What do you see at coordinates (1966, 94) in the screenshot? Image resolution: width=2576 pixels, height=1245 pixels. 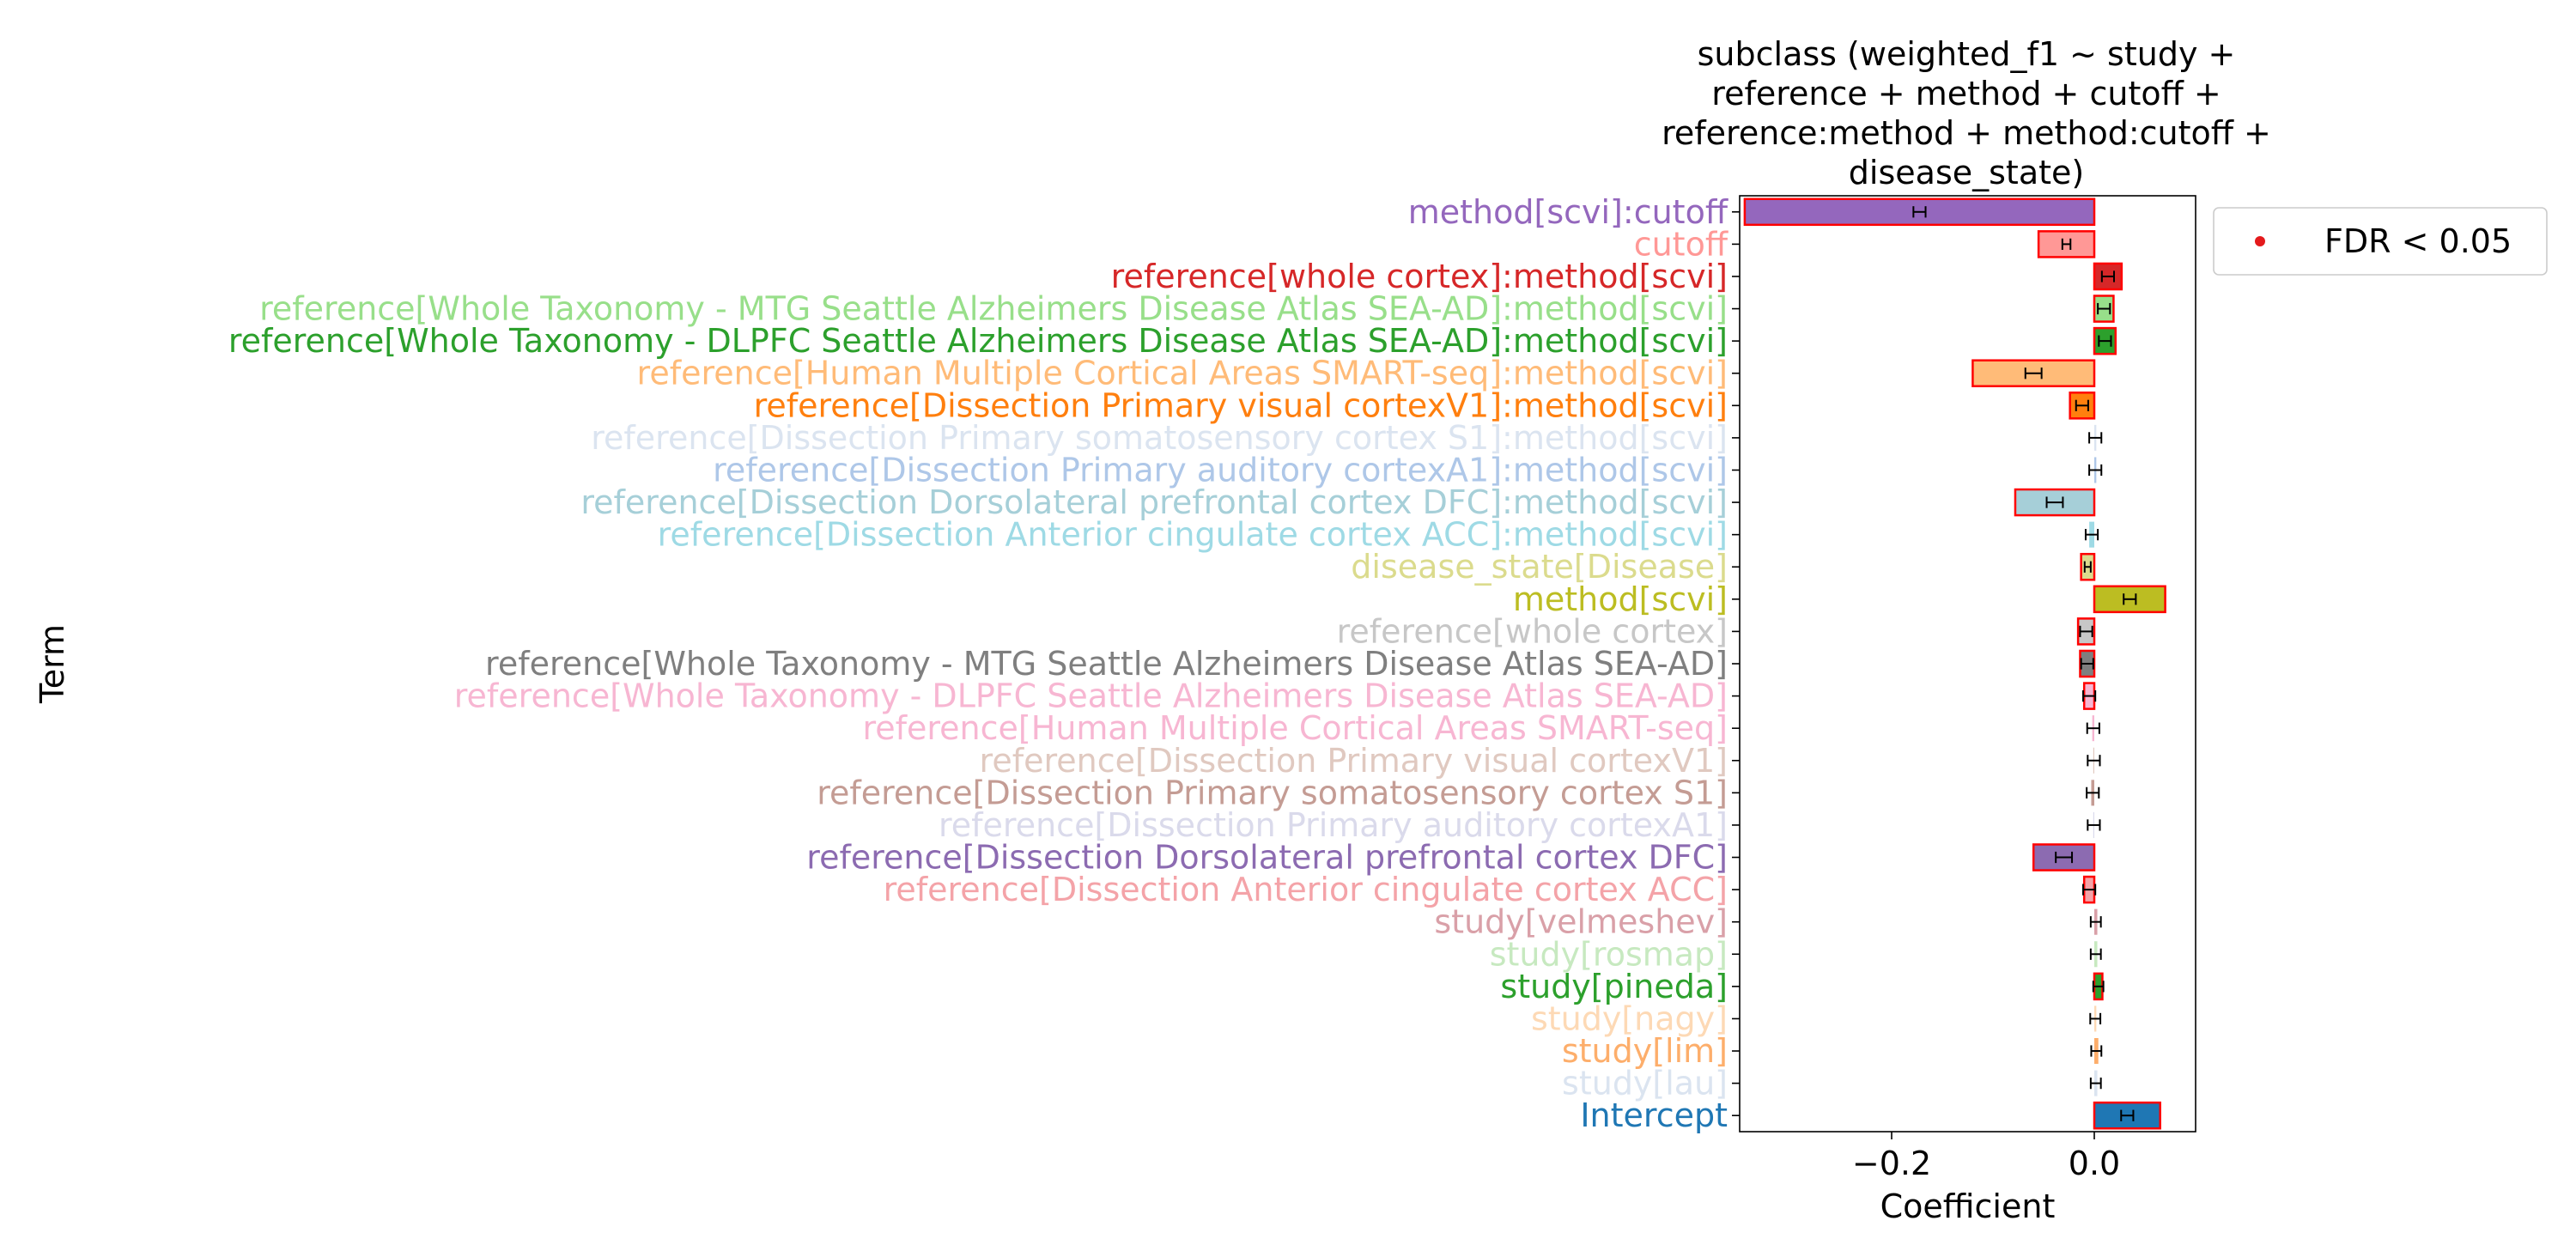 I see `chart-title-line: reference + method + cutoff +` at bounding box center [1966, 94].